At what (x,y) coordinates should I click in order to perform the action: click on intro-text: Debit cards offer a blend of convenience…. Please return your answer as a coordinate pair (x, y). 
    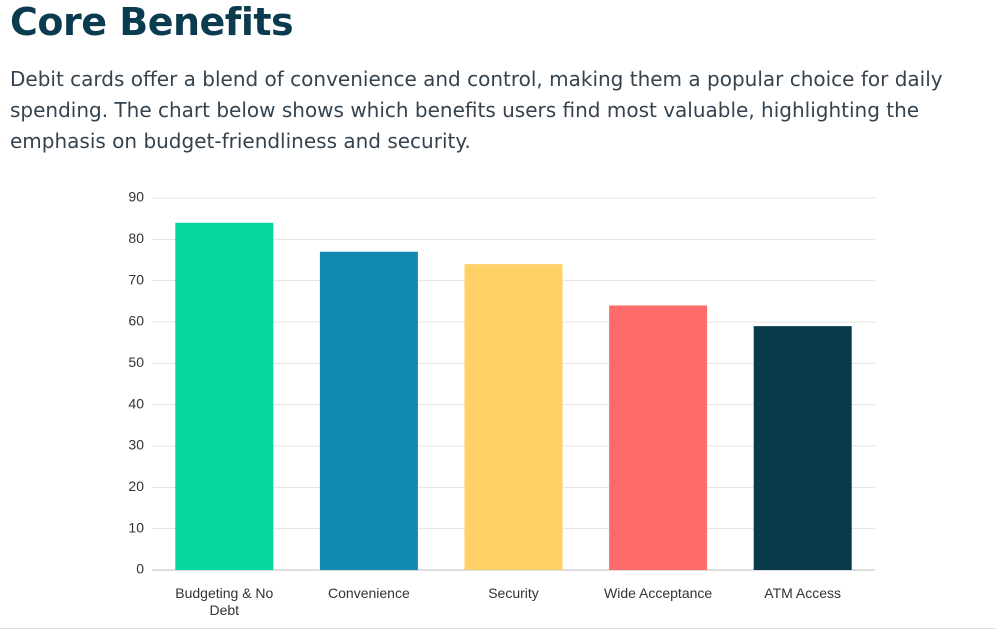
    Looking at the image, I should click on (476, 110).